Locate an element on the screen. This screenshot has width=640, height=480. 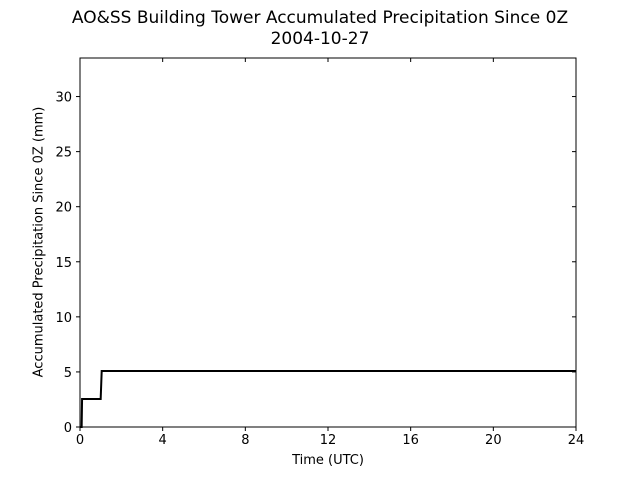
y-tick-label: 15 is located at coordinates (63, 263).